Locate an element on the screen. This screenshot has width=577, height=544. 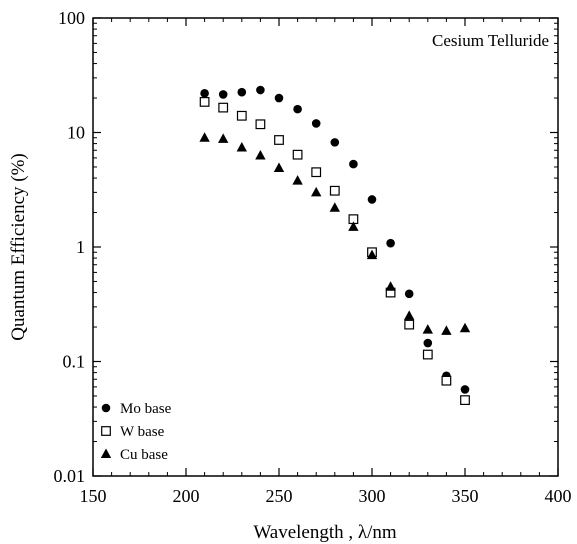
y-tick-label: 1 is located at coordinates (80, 247).